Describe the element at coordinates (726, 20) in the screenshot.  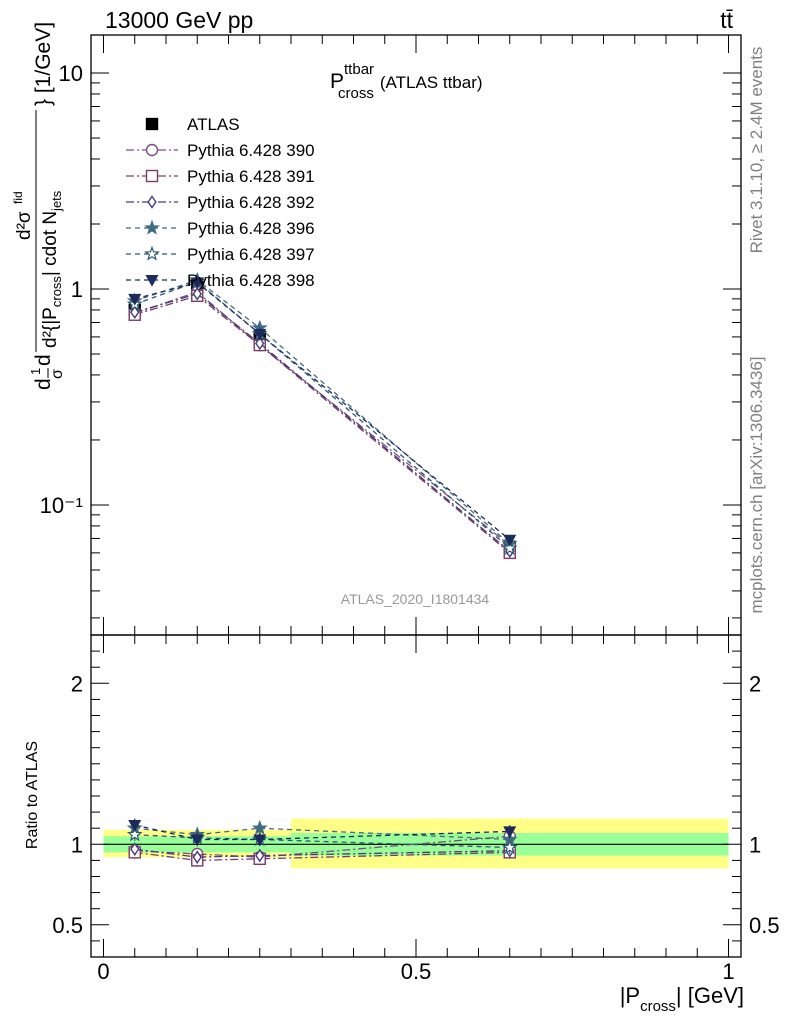
I see `header-process-label: tt̄` at that location.